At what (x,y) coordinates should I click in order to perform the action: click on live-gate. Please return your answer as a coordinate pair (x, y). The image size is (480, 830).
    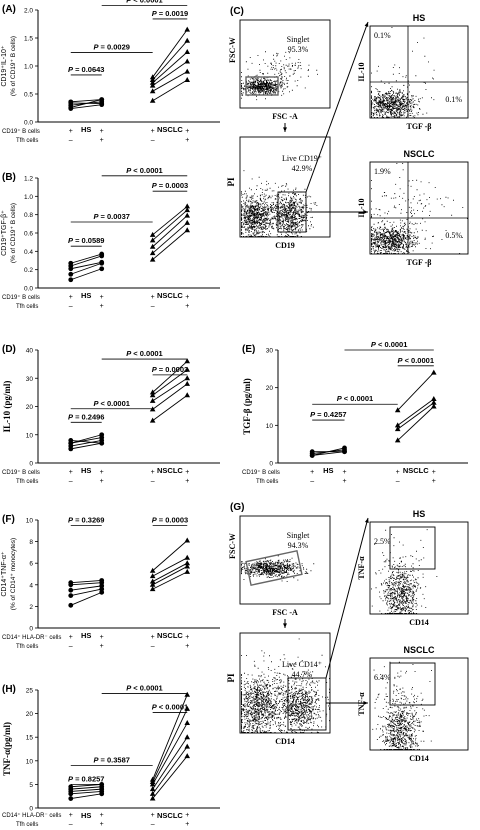
    Looking at the image, I should click on (307, 704).